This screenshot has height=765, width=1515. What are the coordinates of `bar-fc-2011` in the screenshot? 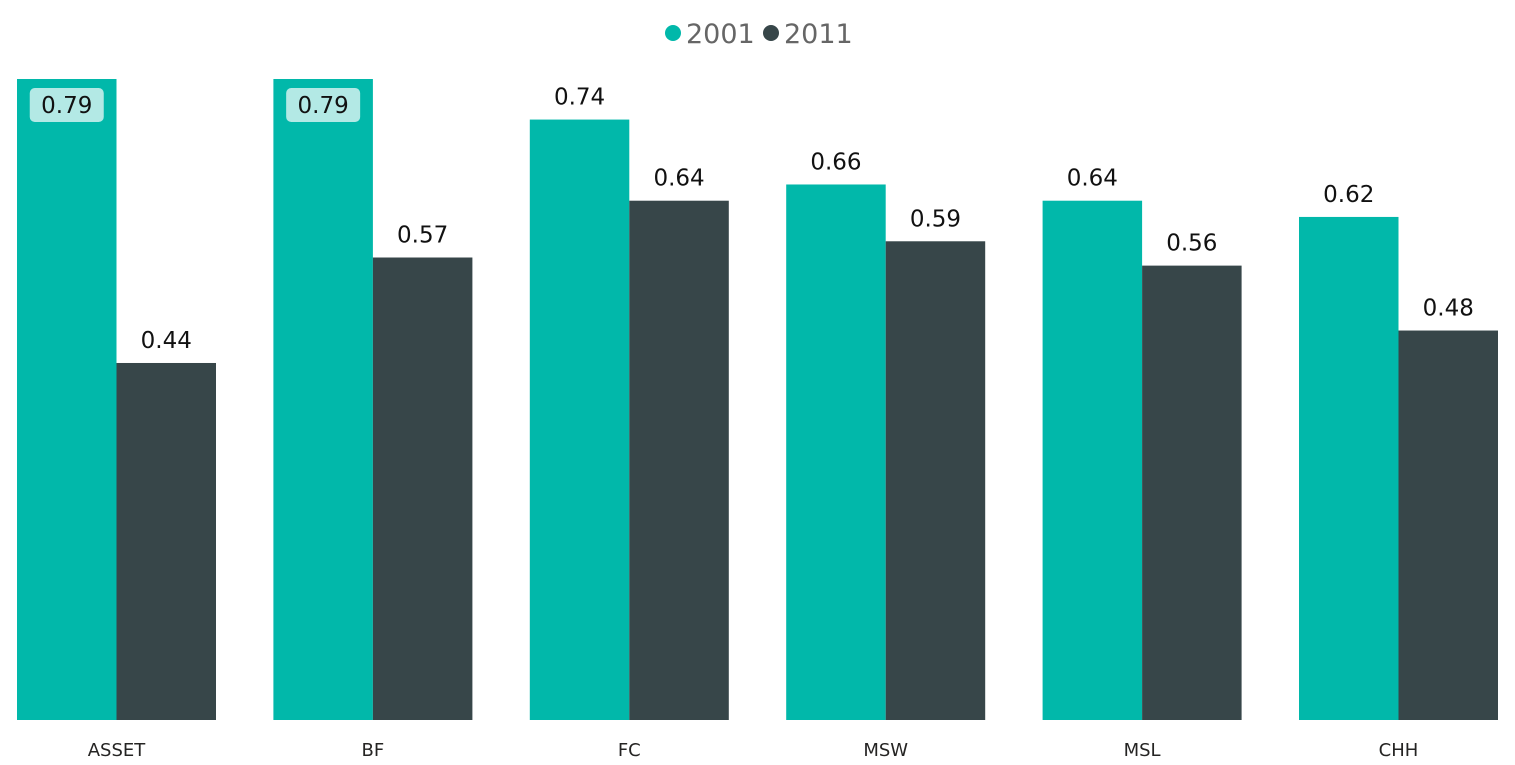 It's located at (679, 460).